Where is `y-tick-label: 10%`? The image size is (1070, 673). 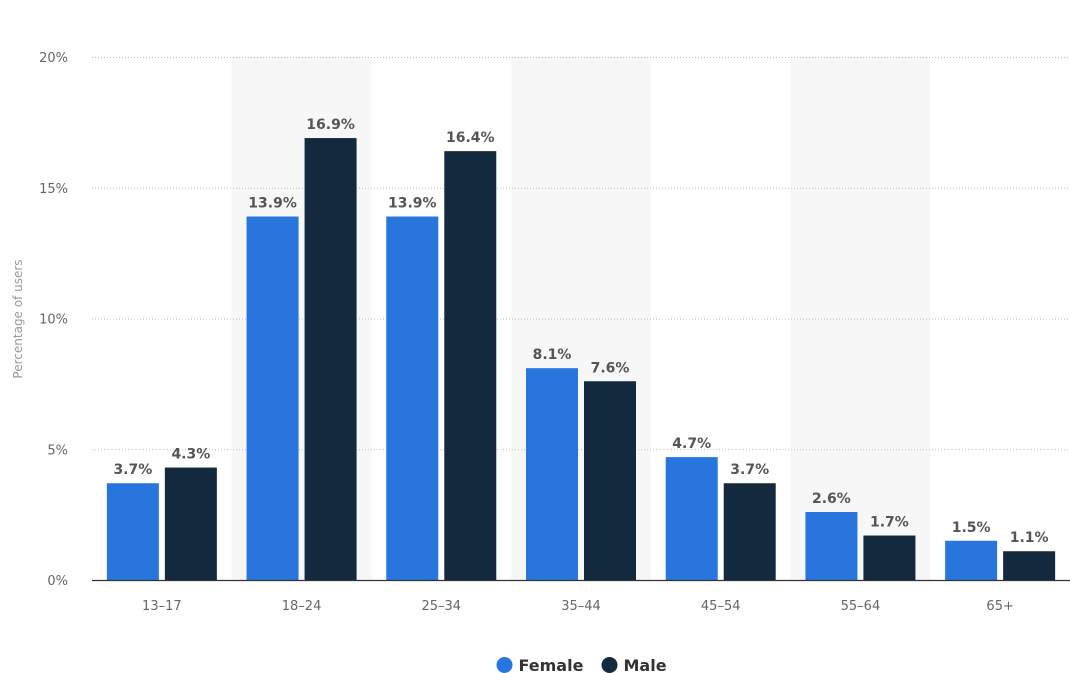 y-tick-label: 10% is located at coordinates (53, 320).